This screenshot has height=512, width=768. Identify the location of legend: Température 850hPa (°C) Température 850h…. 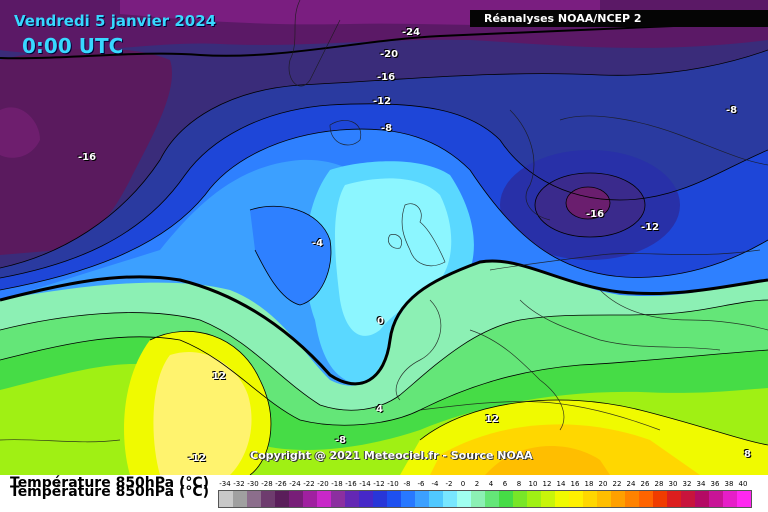
(384, 493).